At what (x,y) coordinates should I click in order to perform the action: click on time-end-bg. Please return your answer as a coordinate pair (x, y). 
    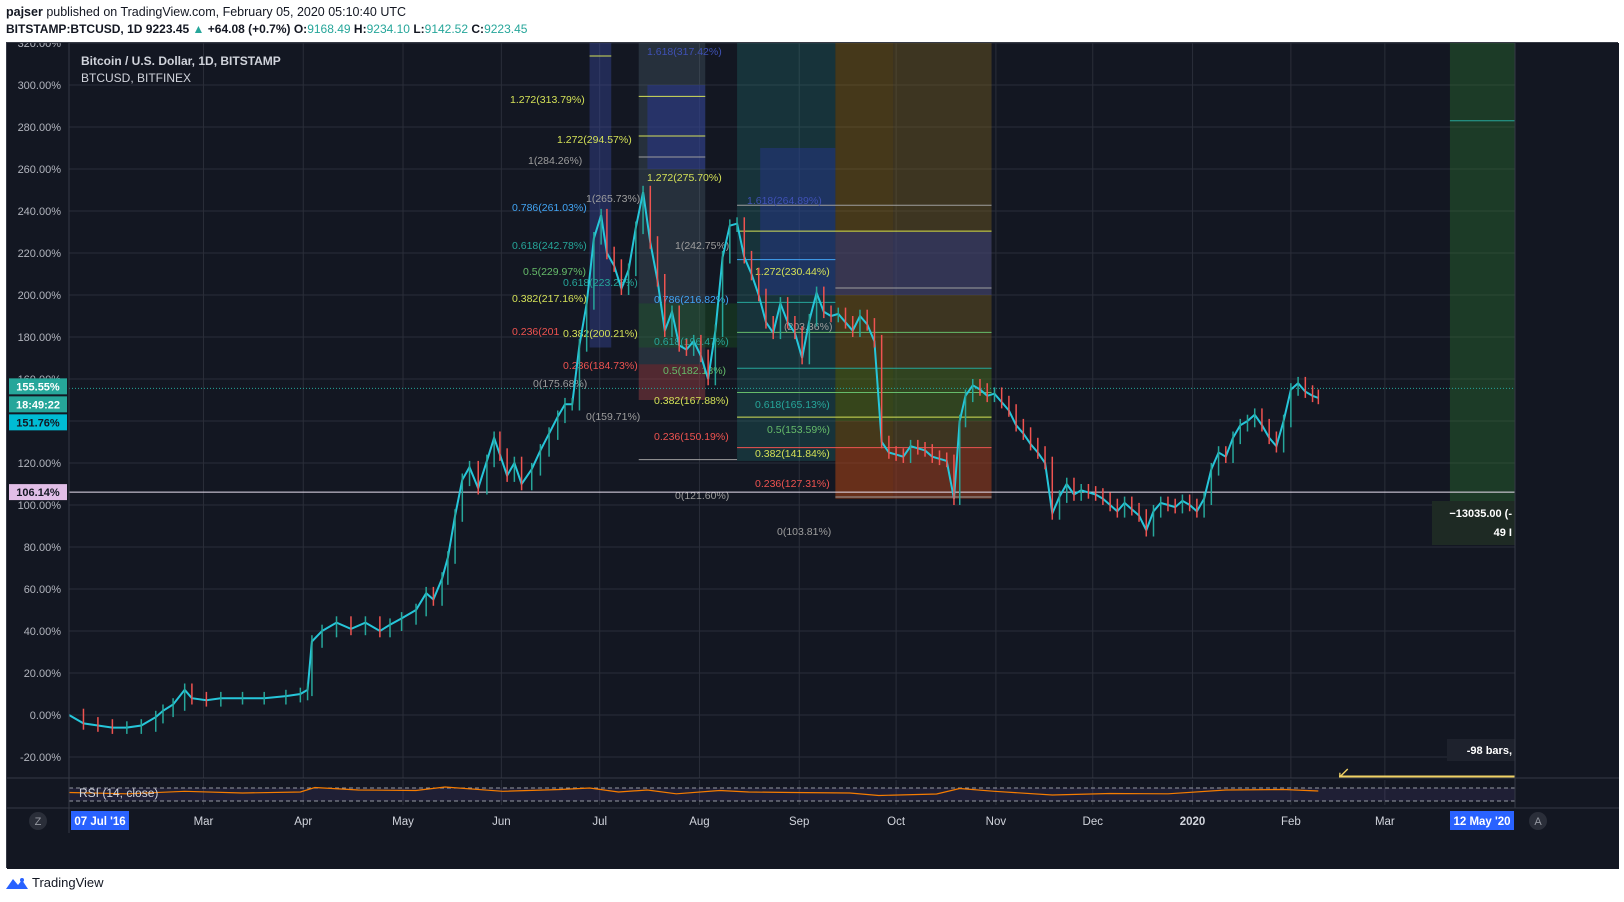
    Looking at the image, I should click on (1482, 820).